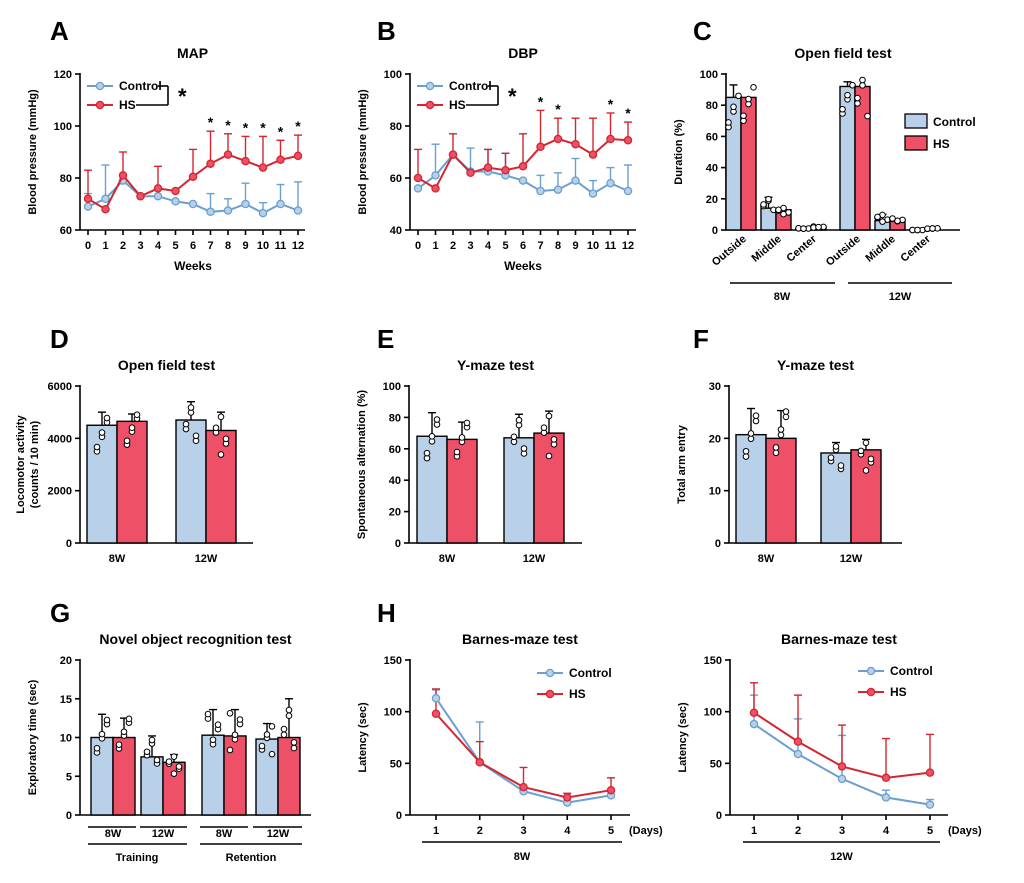 The width and height of the screenshot is (1024, 883). I want to click on panel-label-b: B, so click(386, 31).